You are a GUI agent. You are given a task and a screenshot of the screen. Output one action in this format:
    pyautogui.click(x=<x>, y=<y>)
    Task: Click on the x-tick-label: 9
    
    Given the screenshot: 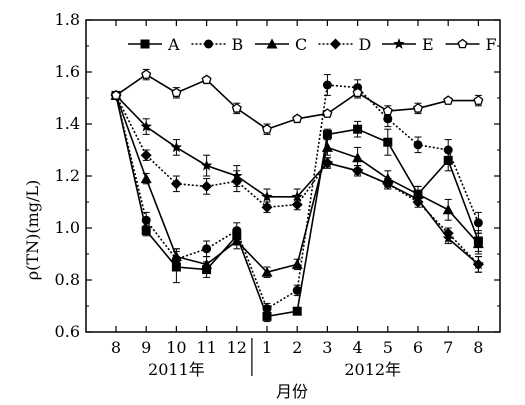 What is the action you would take?
    pyautogui.click(x=146, y=347)
    